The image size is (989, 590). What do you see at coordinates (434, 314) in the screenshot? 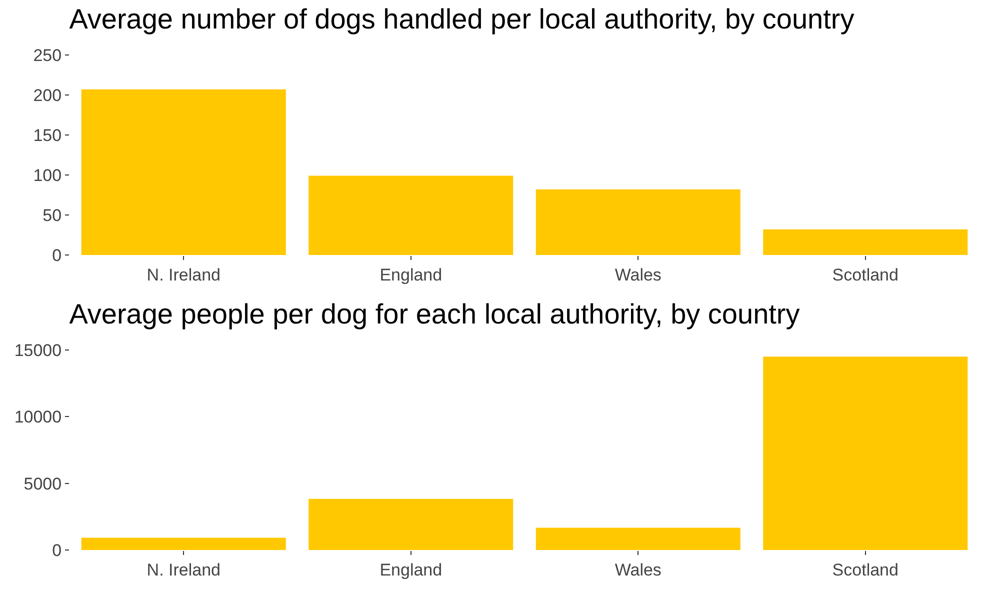
I see `chart-title: Average people per dog for each local authority, by country` at bounding box center [434, 314].